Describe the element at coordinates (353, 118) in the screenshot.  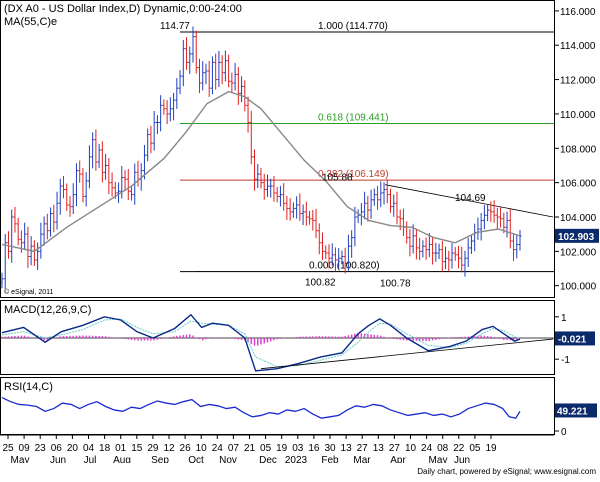
I see `fib-level-label: 0.618 (109.441)` at that location.